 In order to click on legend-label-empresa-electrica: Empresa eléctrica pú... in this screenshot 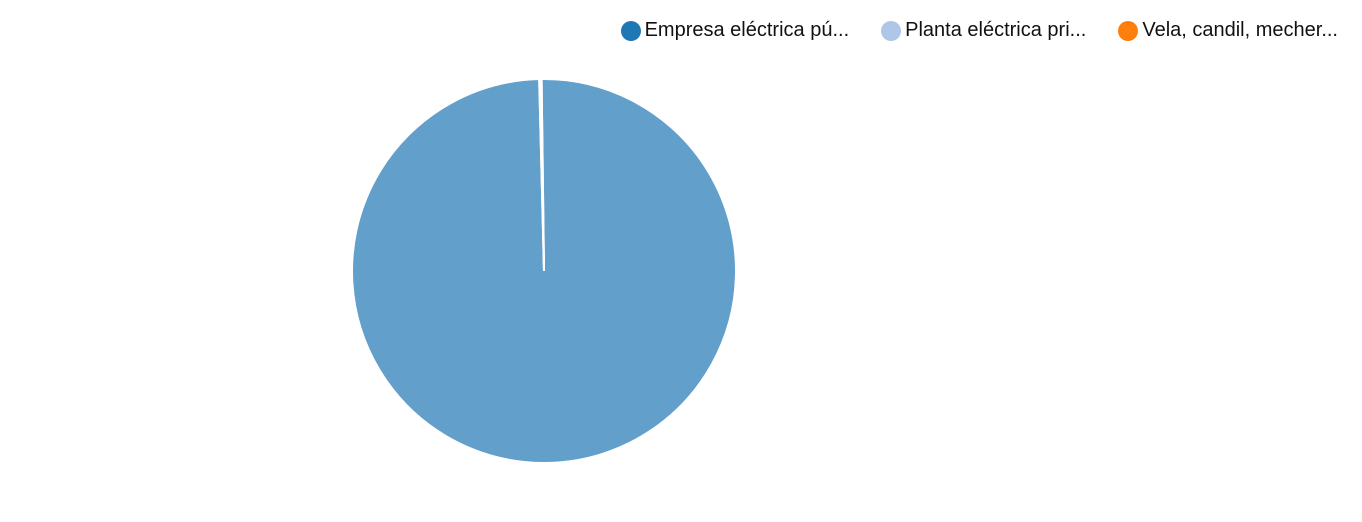, I will do `click(747, 30)`.